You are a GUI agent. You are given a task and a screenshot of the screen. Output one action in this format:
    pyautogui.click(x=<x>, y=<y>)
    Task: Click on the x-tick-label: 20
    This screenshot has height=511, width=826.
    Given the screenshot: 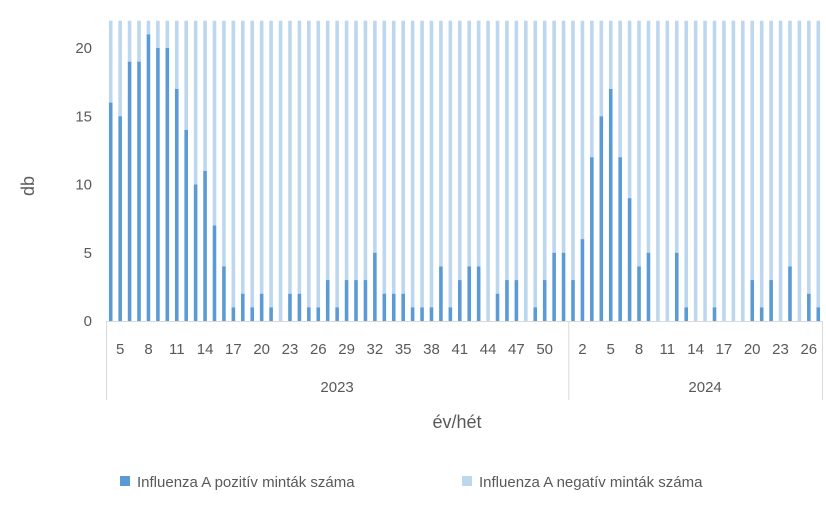 What is the action you would take?
    pyautogui.click(x=261, y=349)
    